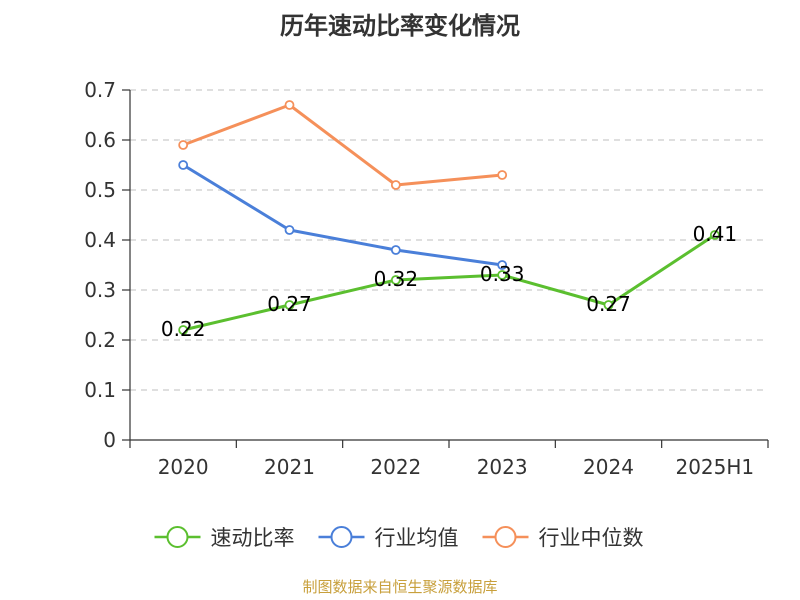  I want to click on x-tick-label: 2020, so click(183, 467).